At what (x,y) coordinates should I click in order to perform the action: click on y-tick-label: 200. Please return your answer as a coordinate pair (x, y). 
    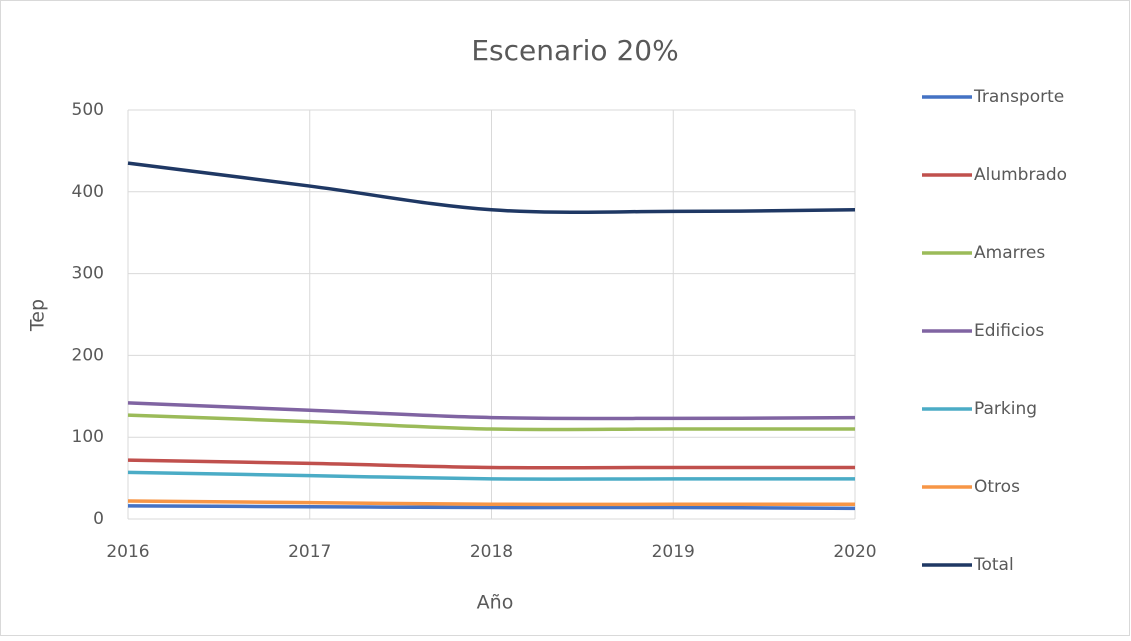
    Looking at the image, I should click on (88, 355).